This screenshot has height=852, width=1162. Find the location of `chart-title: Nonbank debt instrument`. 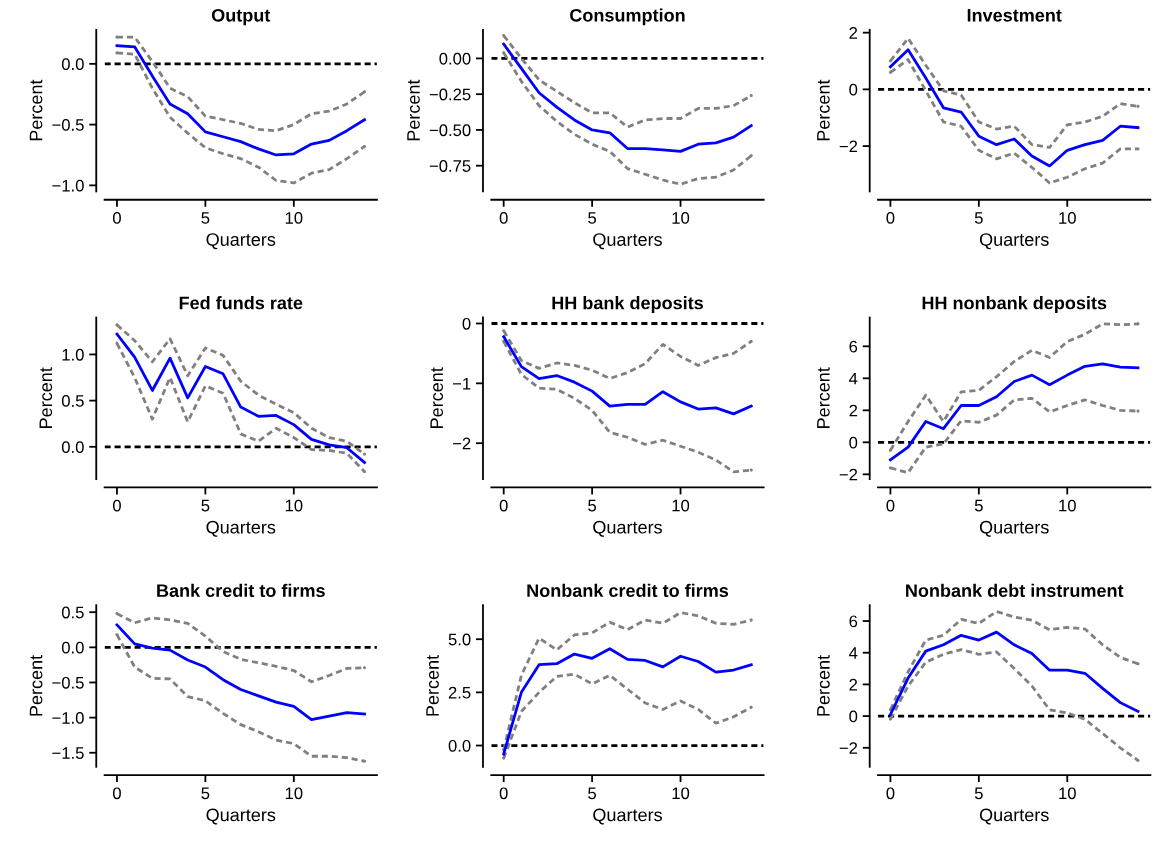

chart-title: Nonbank debt instrument is located at coordinates (1015, 590).